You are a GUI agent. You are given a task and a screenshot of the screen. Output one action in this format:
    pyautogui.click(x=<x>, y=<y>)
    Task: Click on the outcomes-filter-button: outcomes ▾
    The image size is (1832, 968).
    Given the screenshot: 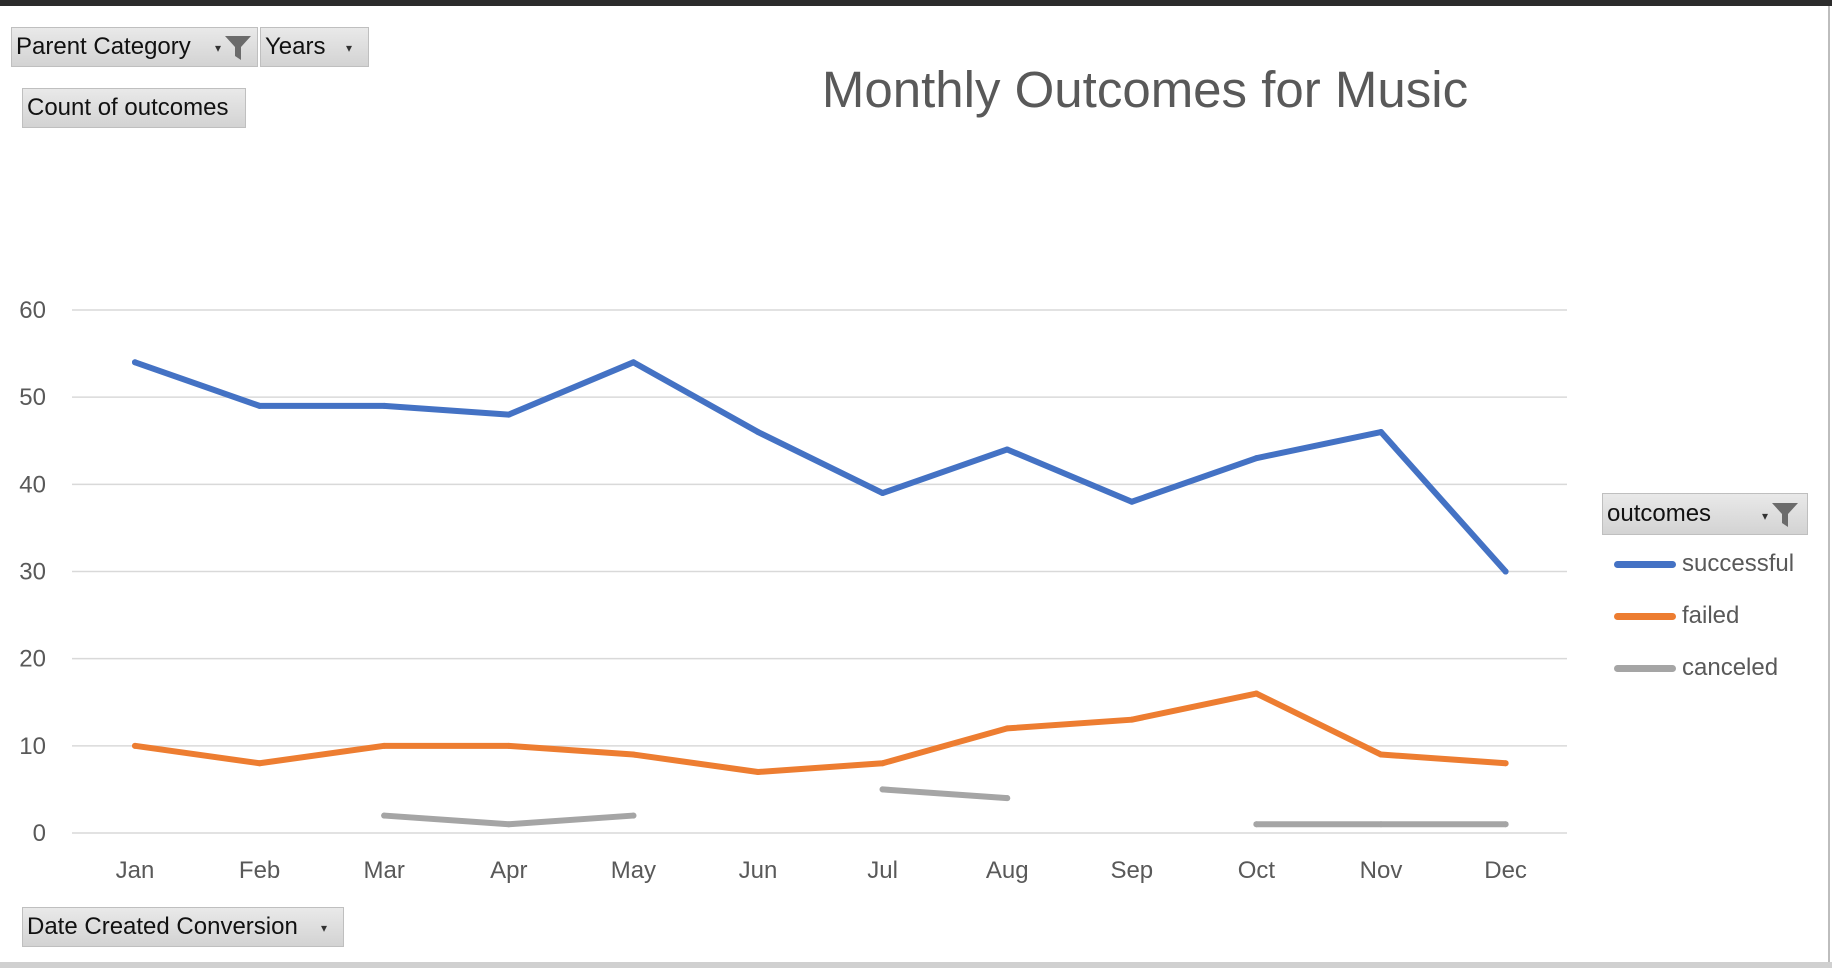 What is the action you would take?
    pyautogui.click(x=1705, y=514)
    